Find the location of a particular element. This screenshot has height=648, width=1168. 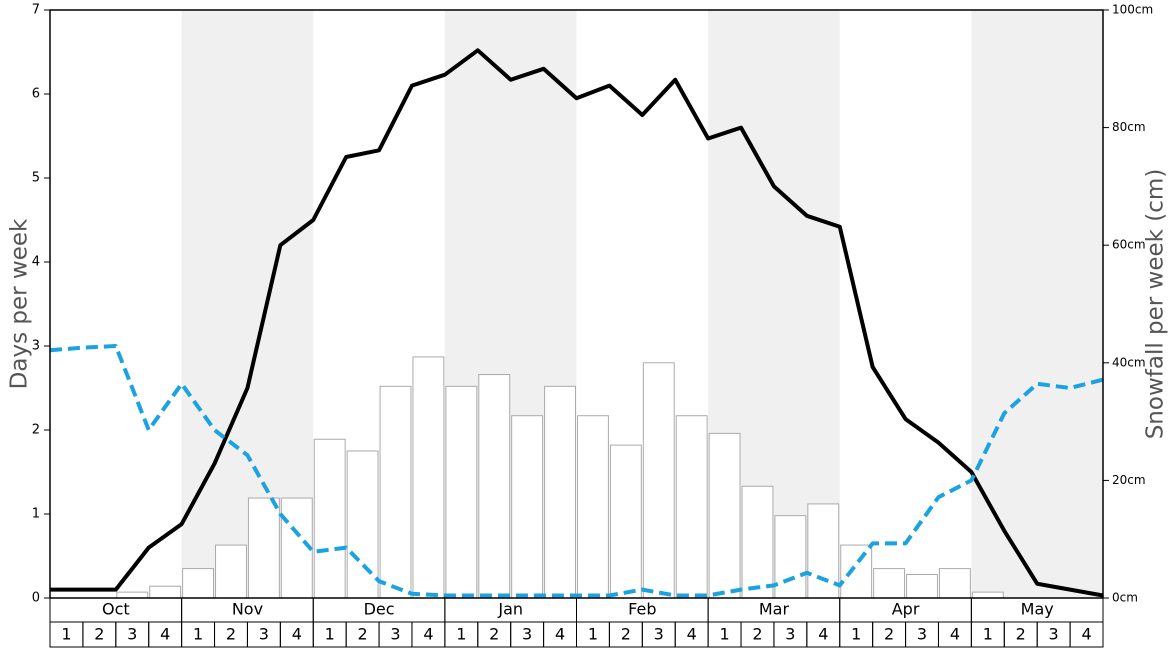

month-label: Mar is located at coordinates (774, 609).